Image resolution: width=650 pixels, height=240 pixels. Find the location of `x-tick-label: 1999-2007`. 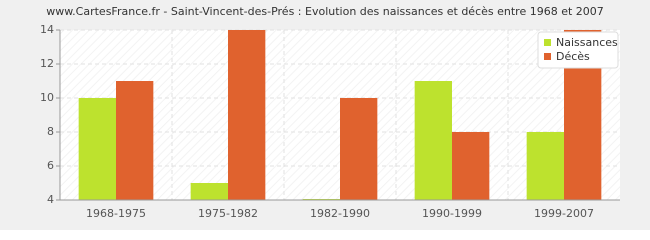

x-tick-label: 1999-2007 is located at coordinates (564, 213).